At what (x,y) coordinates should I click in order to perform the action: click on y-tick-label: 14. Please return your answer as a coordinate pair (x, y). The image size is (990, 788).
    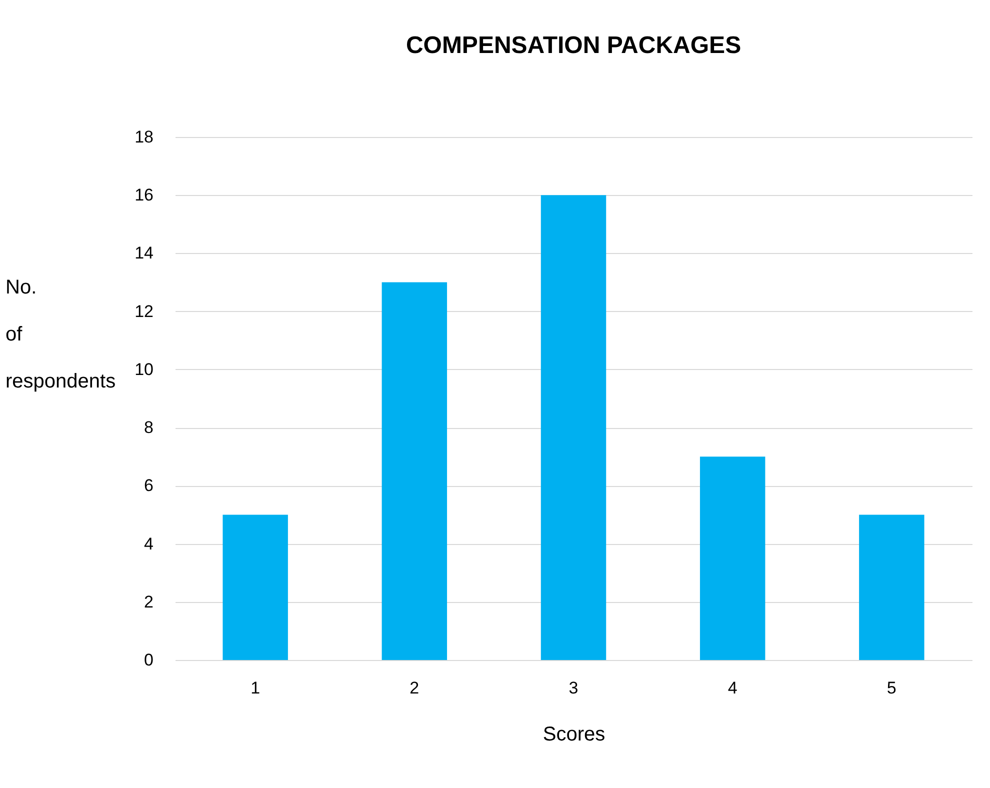
    Looking at the image, I should click on (144, 253).